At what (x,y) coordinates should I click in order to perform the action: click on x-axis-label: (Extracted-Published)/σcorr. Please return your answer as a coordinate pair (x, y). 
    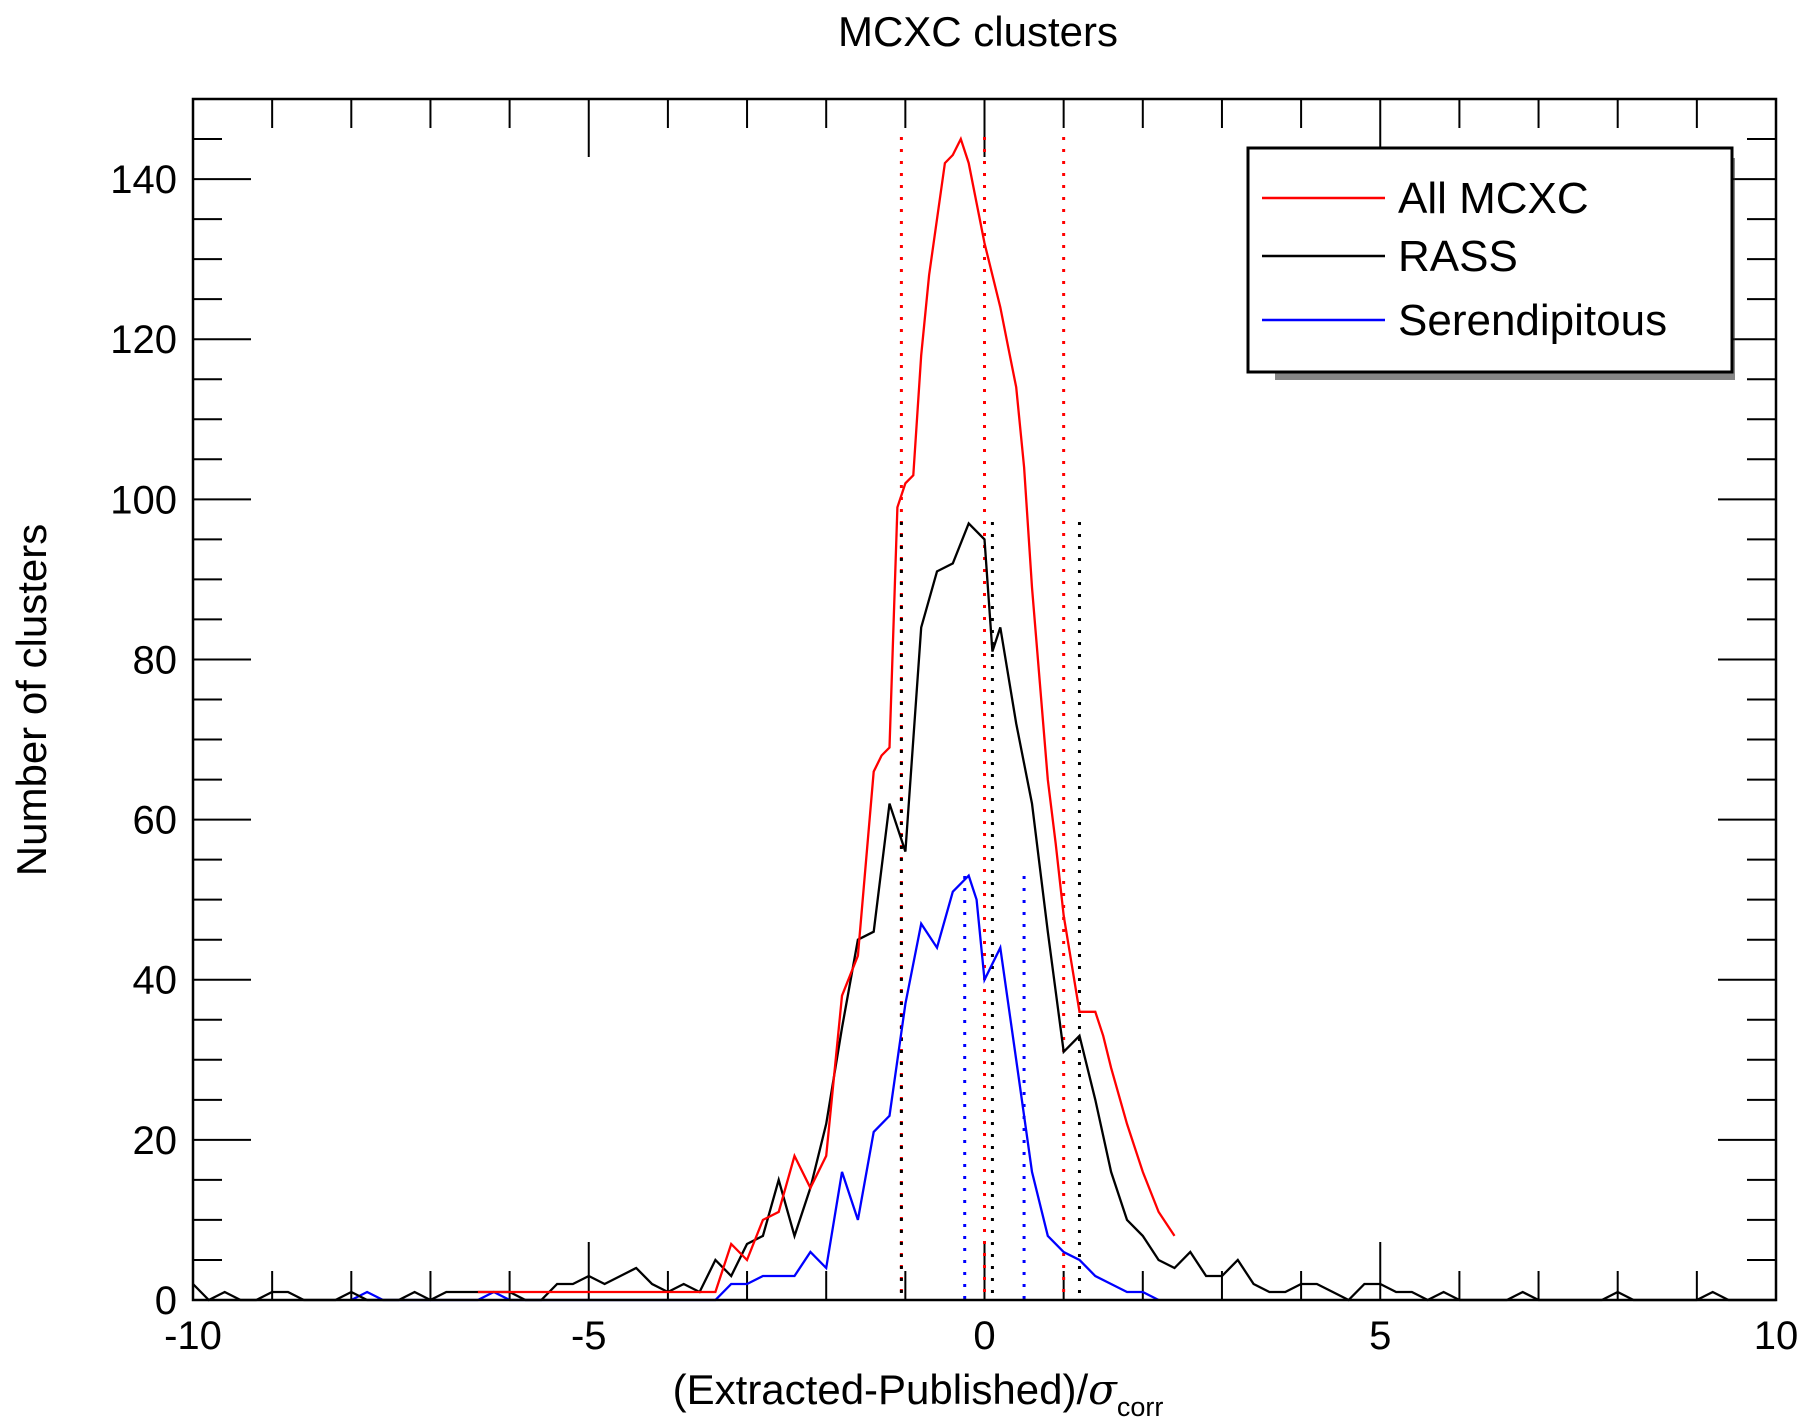
    Looking at the image, I should click on (918, 1393).